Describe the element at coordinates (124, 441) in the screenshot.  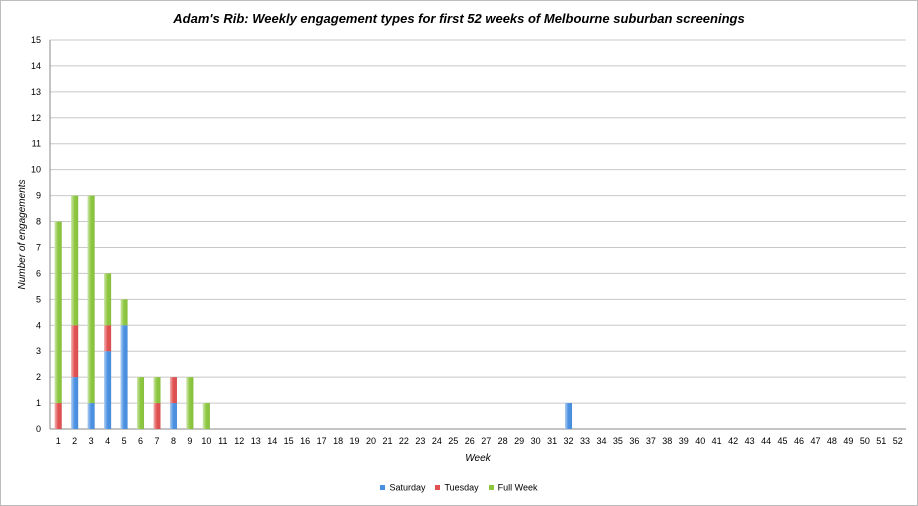
I see `x-tick-label: 5` at that location.